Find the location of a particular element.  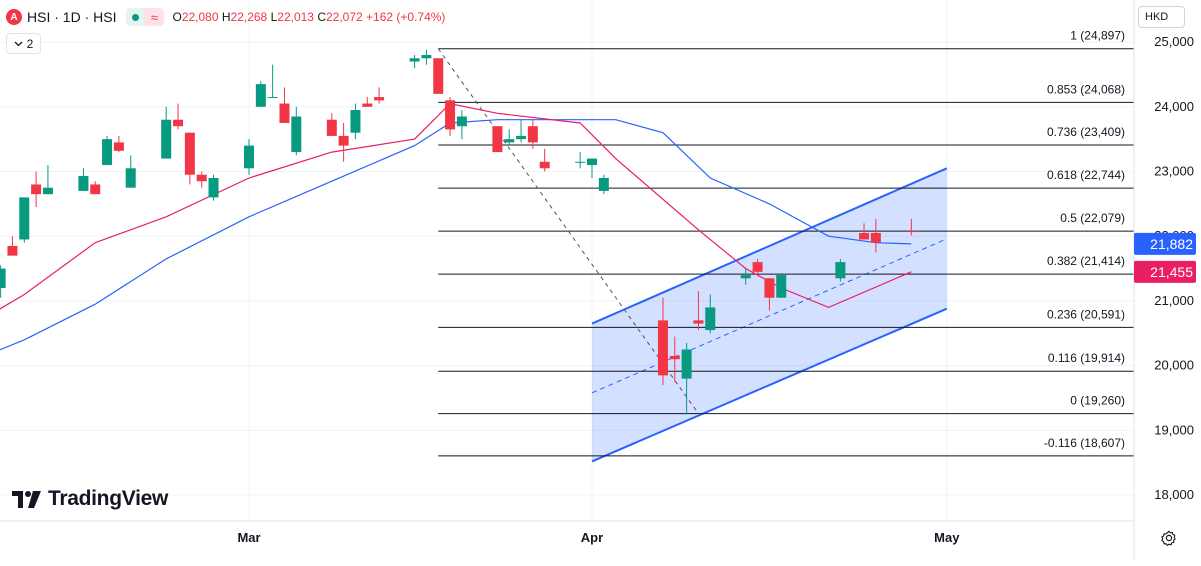

price-axis-label: 23,000 is located at coordinates (1174, 171).